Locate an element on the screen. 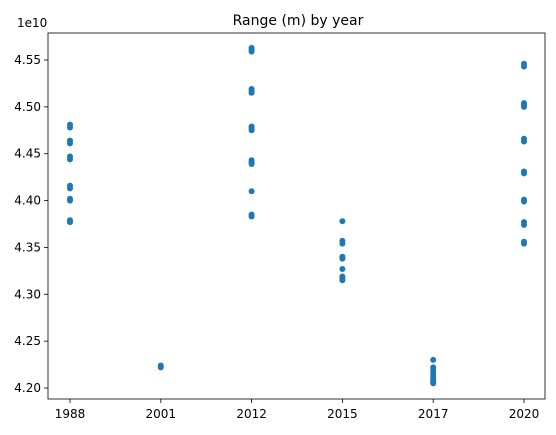  chart-title: Range (m) by year is located at coordinates (298, 21).